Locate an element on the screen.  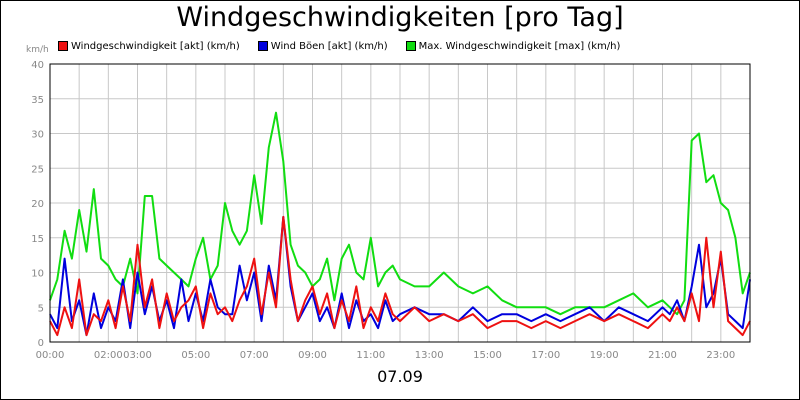
x-tick-label: 19:00 is located at coordinates (604, 355).